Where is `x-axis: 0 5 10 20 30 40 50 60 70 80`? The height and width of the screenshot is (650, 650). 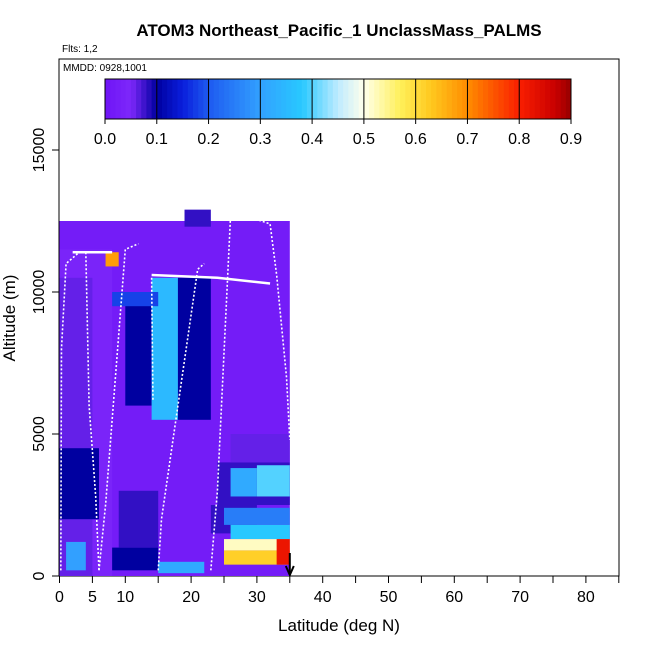 x-axis: 0 5 10 20 30 40 50 60 70 80 is located at coordinates (337, 591).